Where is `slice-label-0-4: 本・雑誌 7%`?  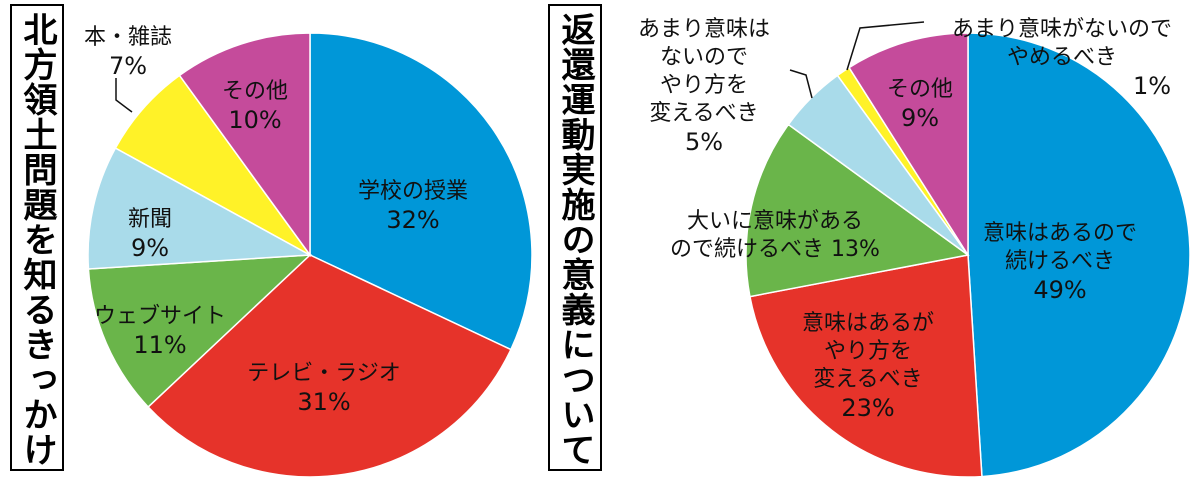
slice-label-0-4: 本・雑誌 7% is located at coordinates (128, 52).